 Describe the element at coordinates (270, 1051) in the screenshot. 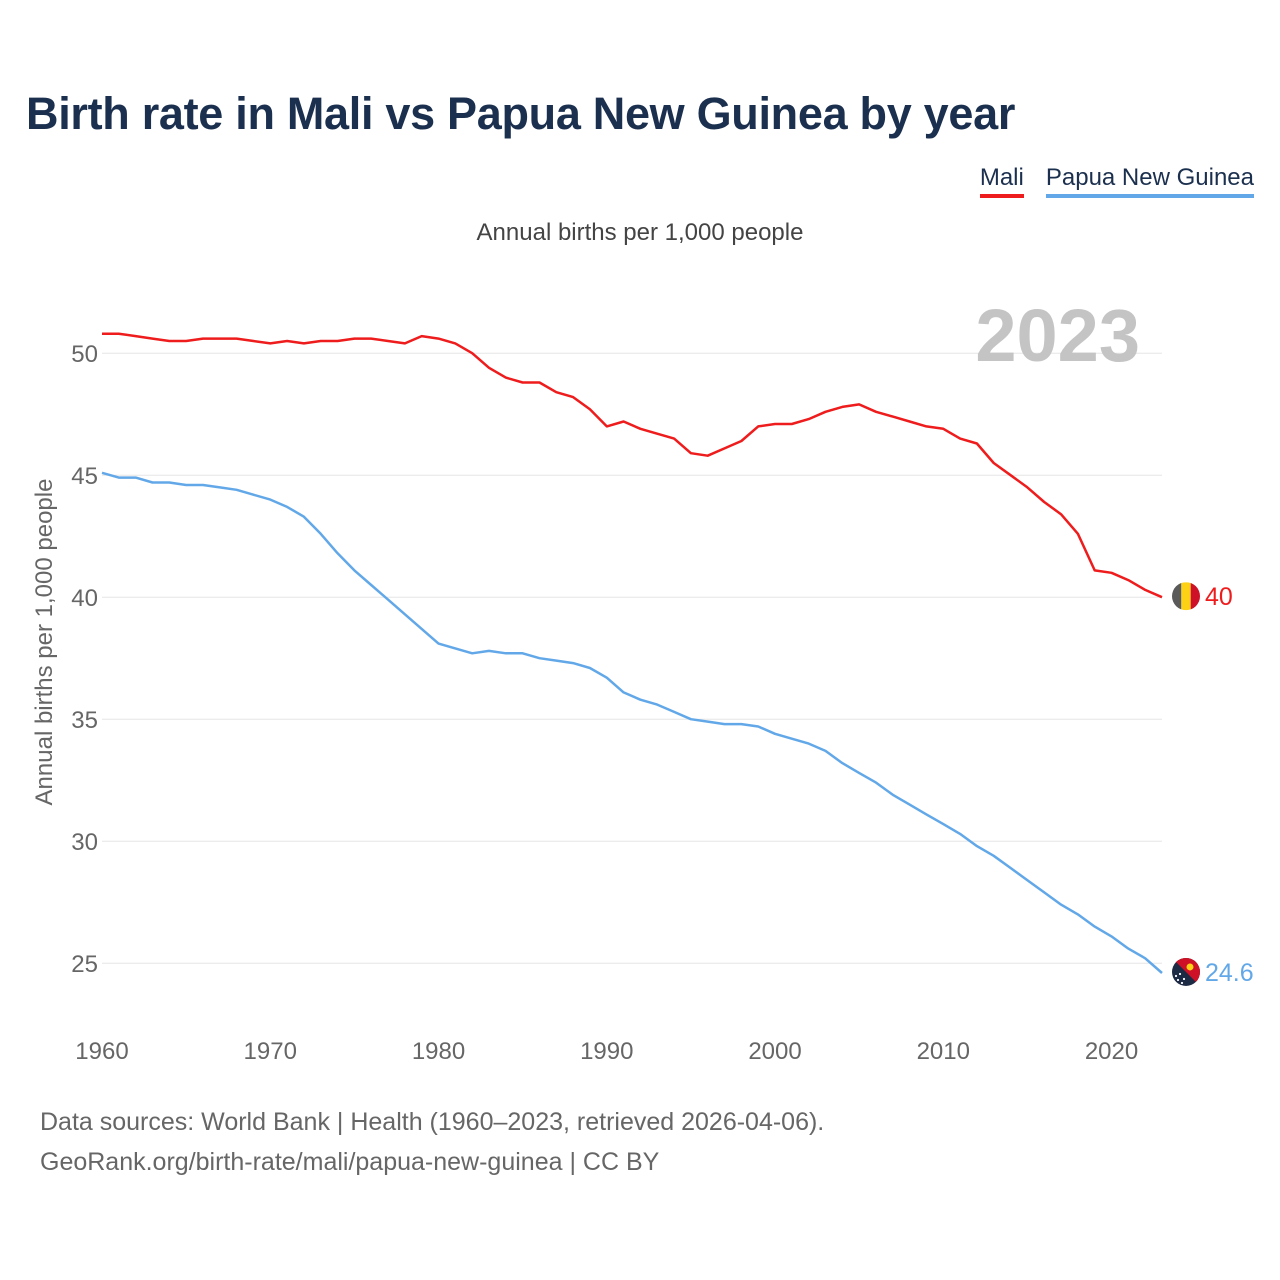

I see `x-tick-label: 1970` at that location.